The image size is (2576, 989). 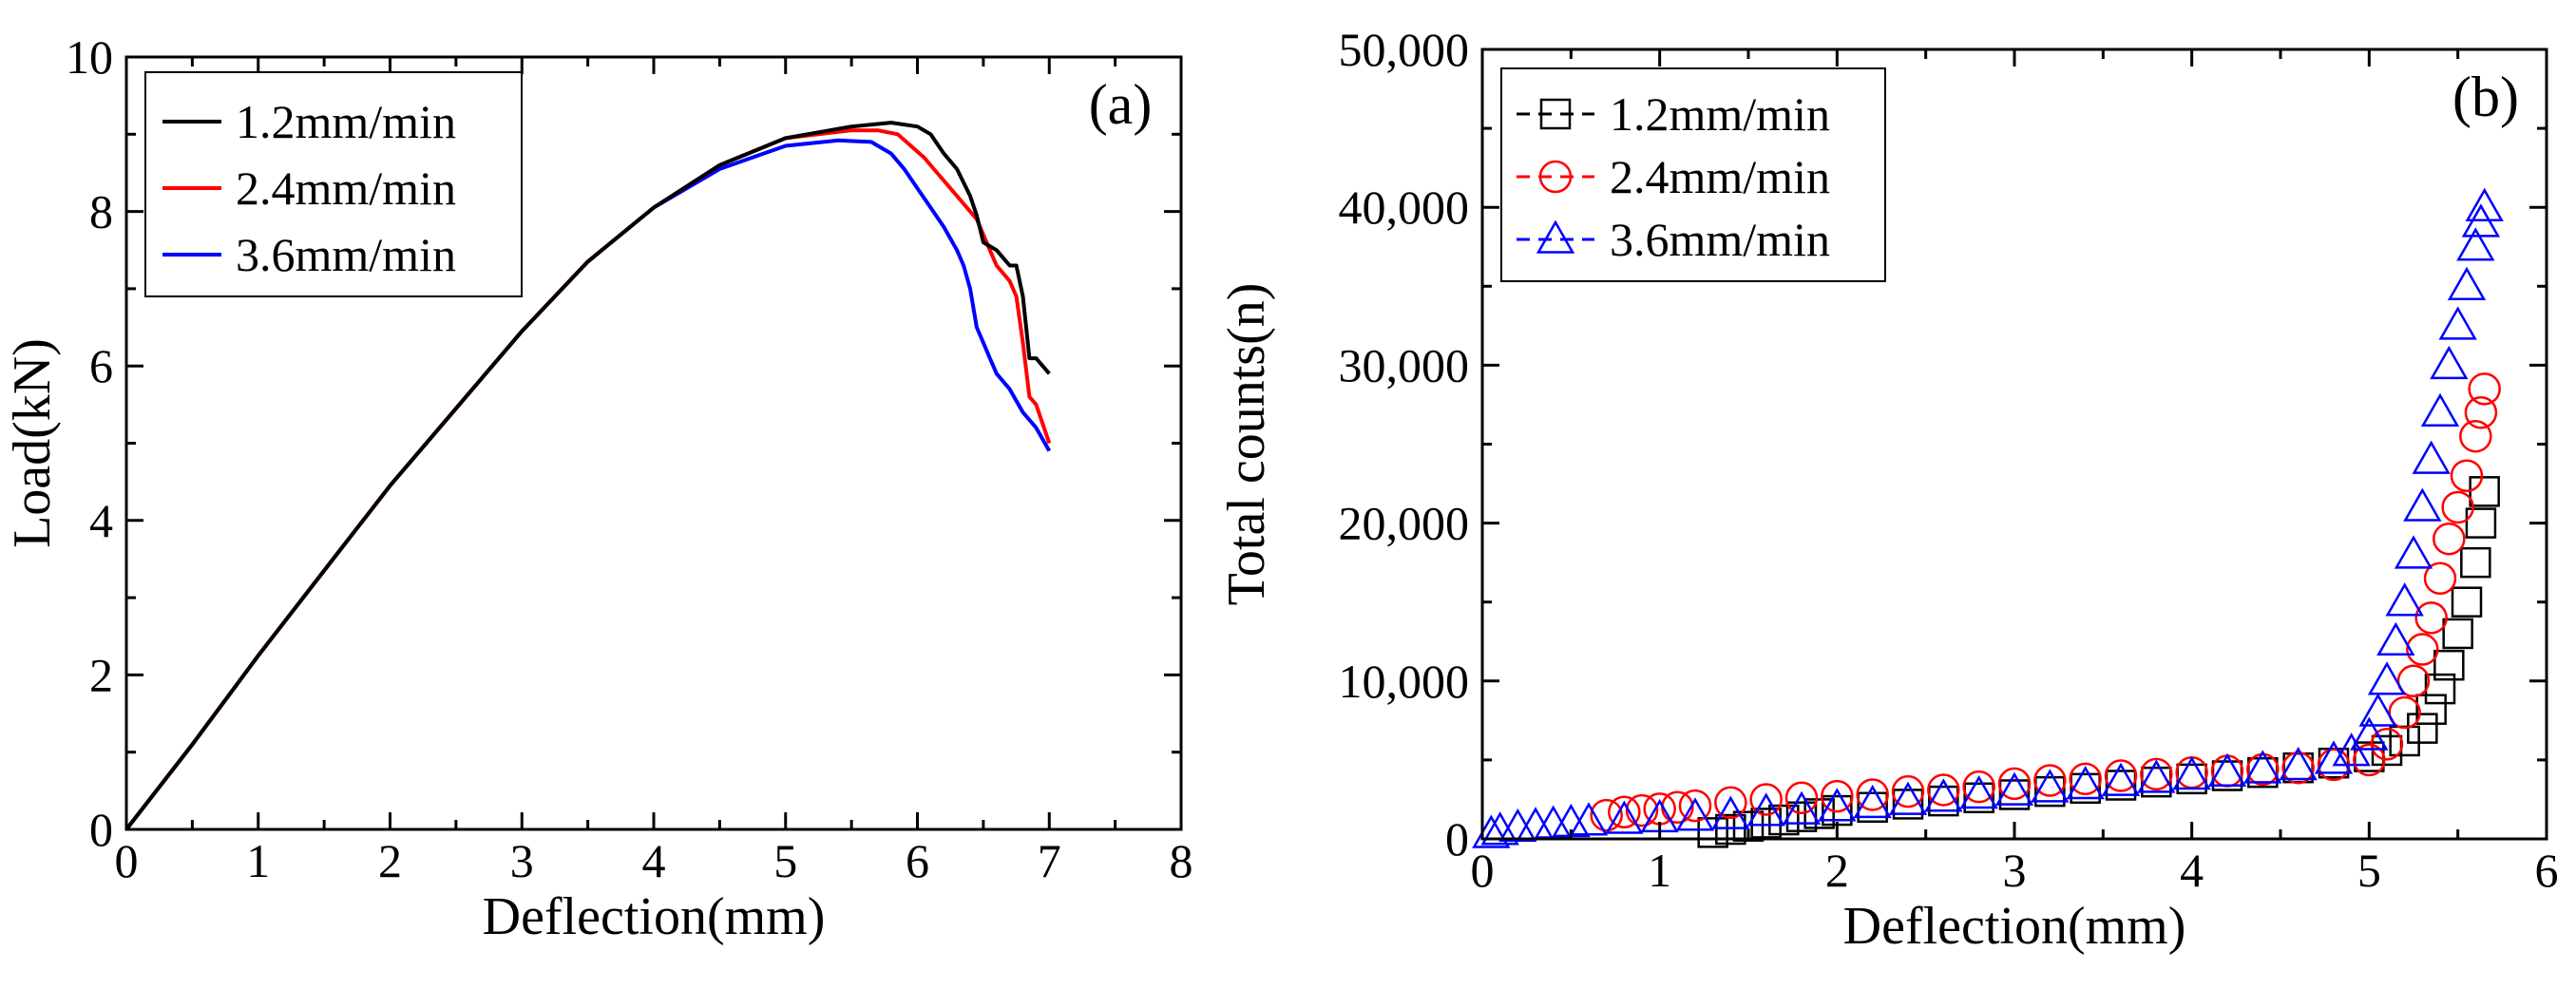 What do you see at coordinates (346, 188) in the screenshot?
I see `legend-label-a-2: 2.4mm/min` at bounding box center [346, 188].